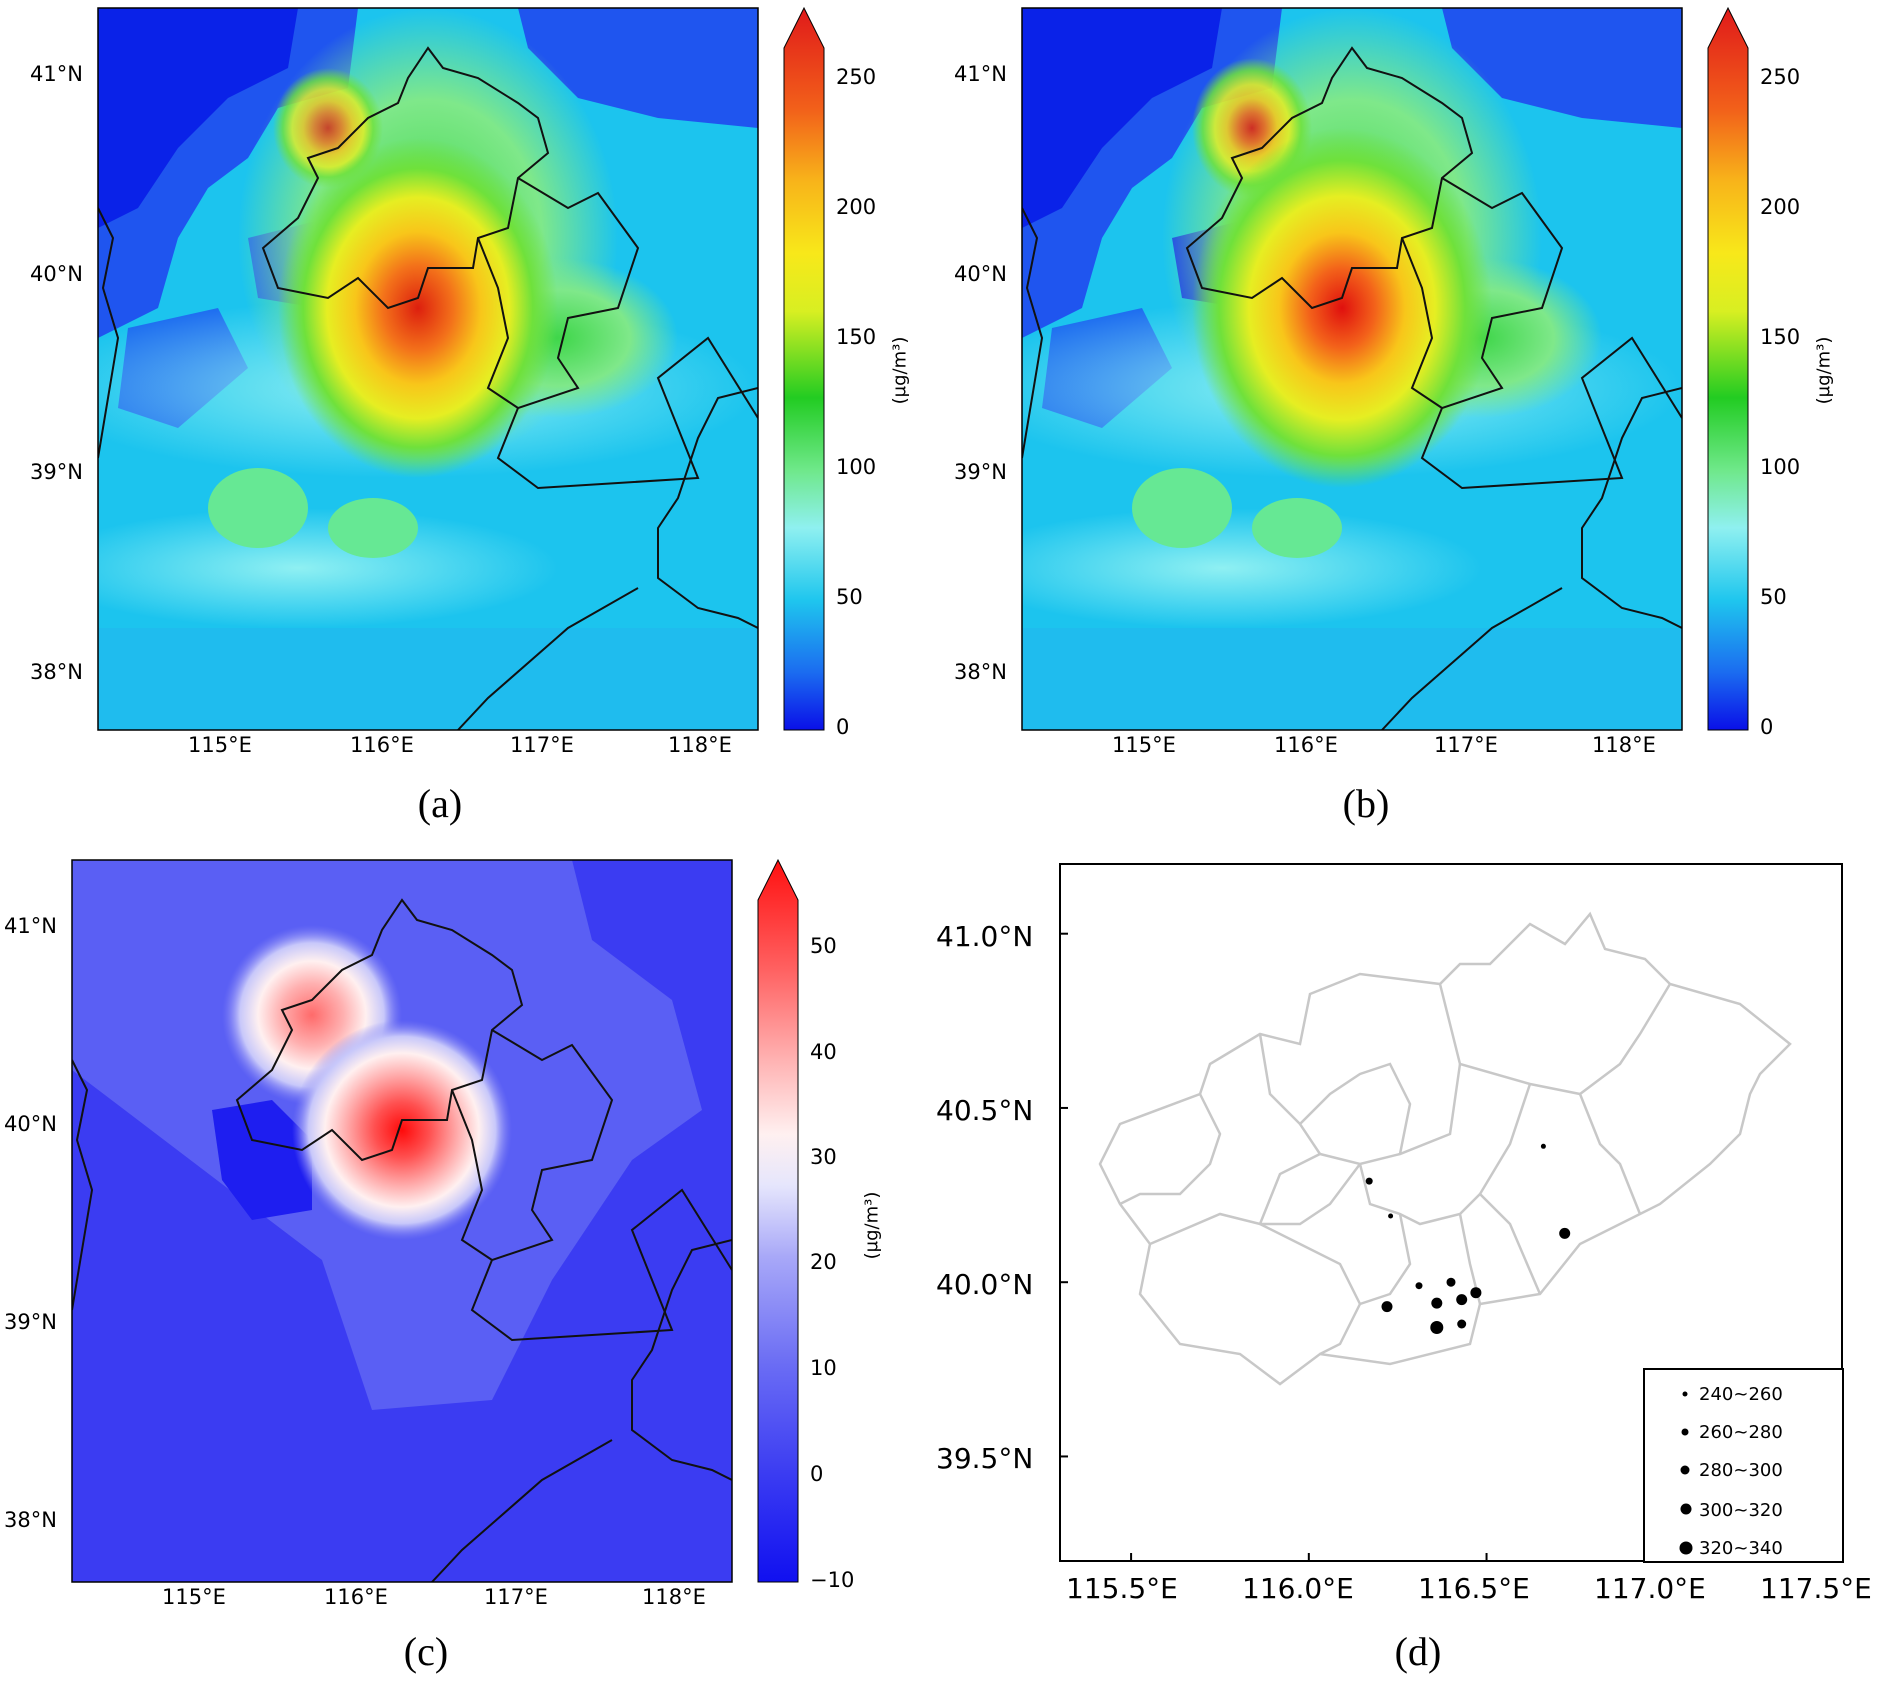 This screenshot has height=1681, width=1902. I want to click on lon-label: 116.5°E, so click(1474, 1588).